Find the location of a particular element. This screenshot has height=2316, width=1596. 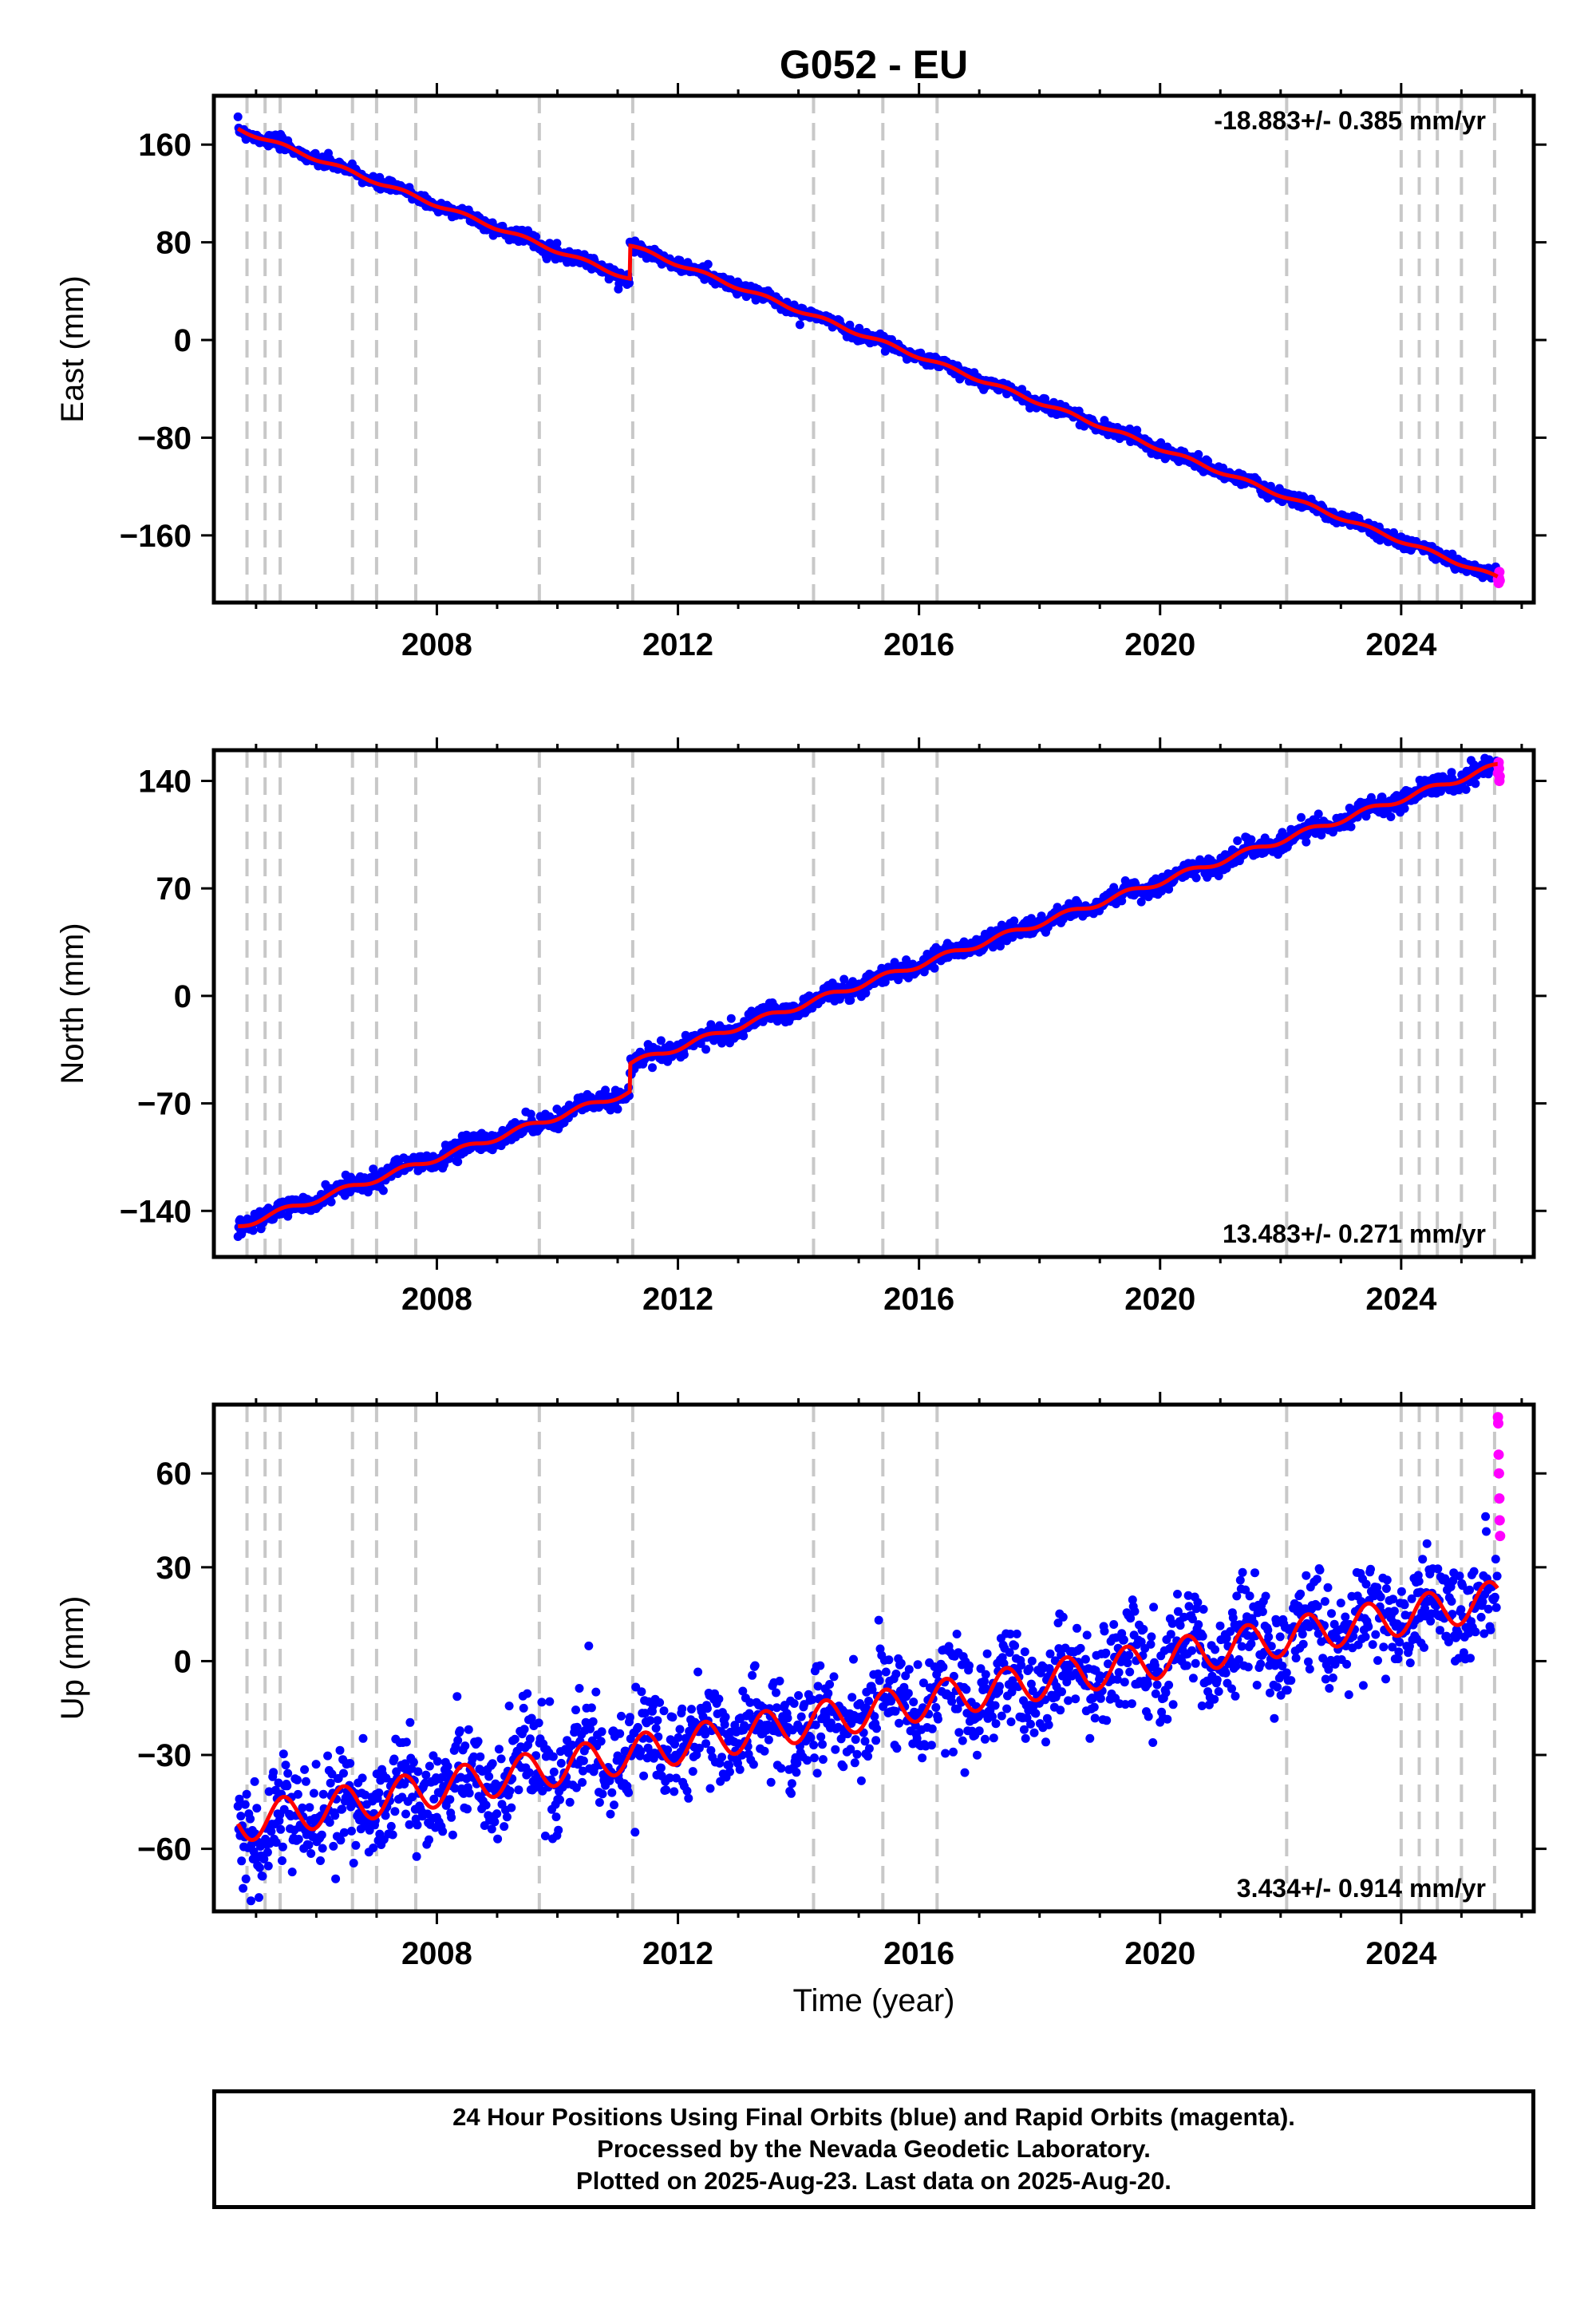

y-axis-label: East (mm) is located at coordinates (72, 348).